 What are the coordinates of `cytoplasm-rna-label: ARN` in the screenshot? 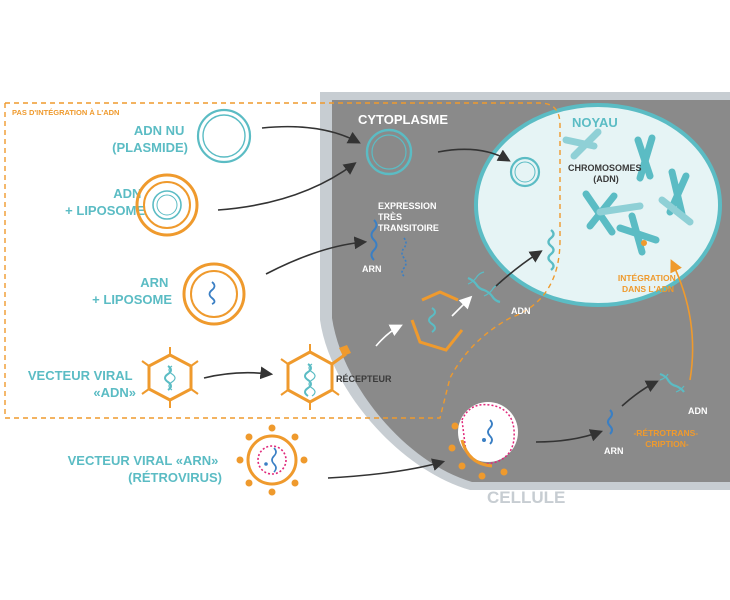 It's located at (372, 269).